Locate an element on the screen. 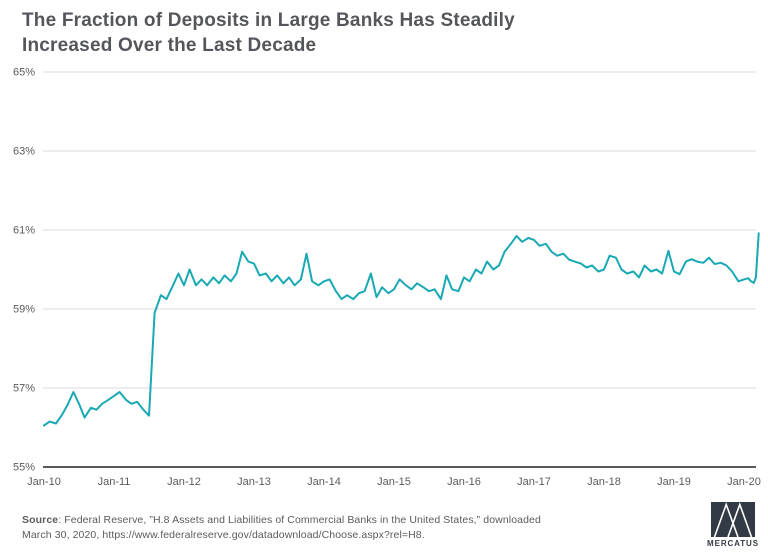 The height and width of the screenshot is (557, 768). x-tick-label: Jan-12 is located at coordinates (184, 482).